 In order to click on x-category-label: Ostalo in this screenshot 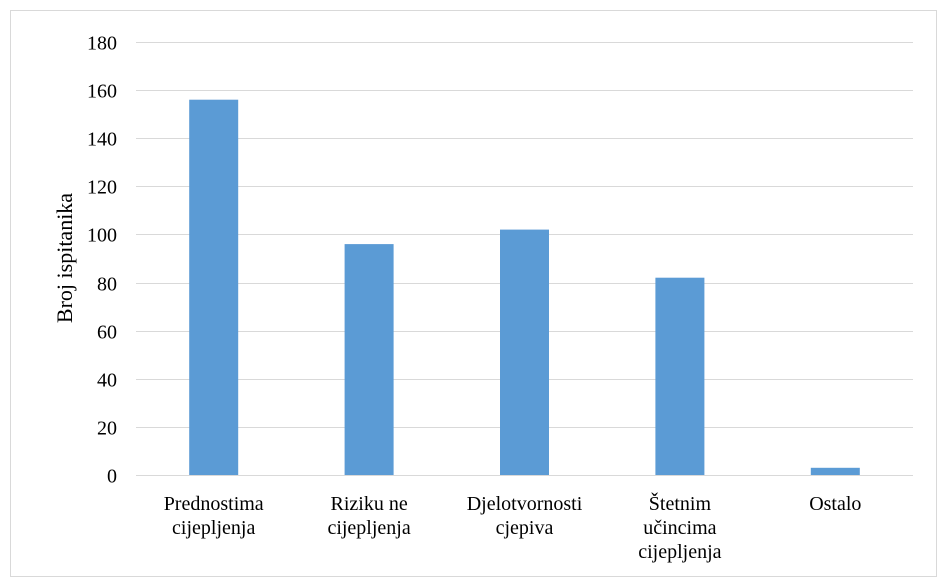, I will do `click(835, 504)`.